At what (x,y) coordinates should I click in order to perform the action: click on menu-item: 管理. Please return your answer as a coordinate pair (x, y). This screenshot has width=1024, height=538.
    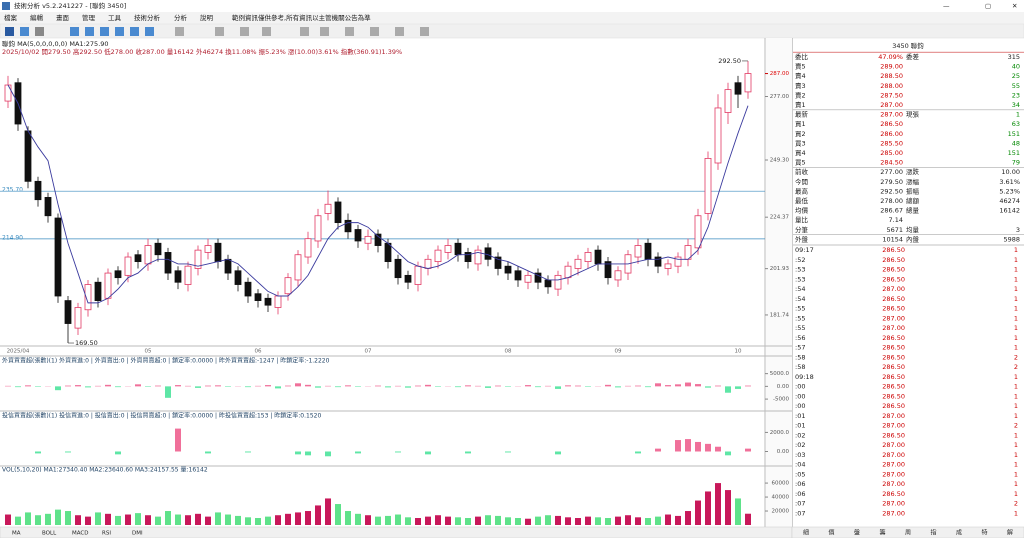
    Looking at the image, I should click on (89, 17).